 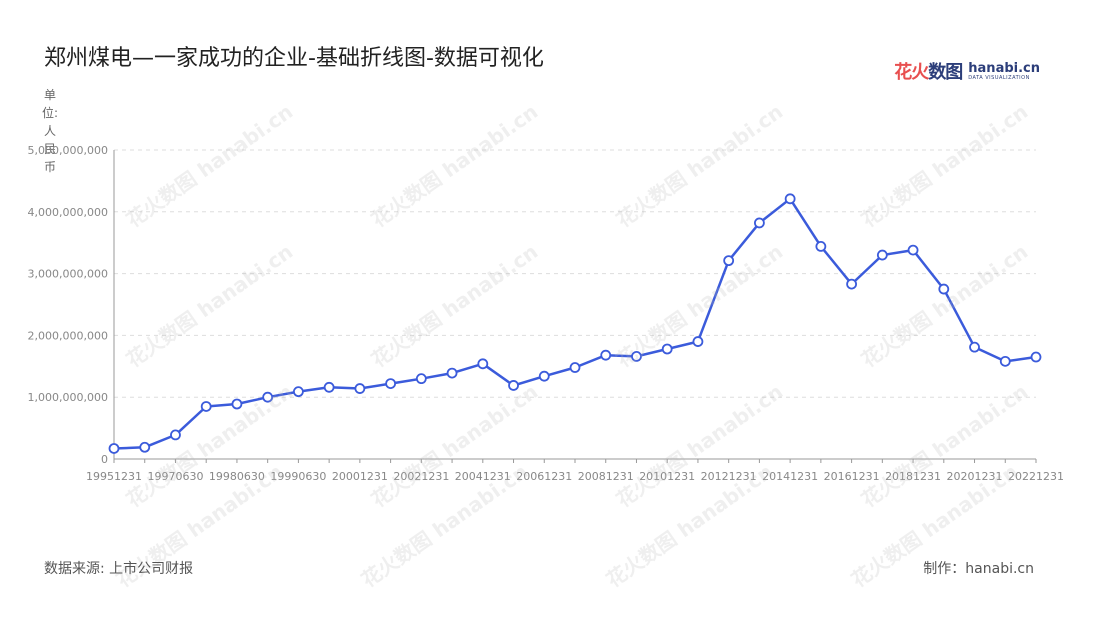 What do you see at coordinates (175, 476) in the screenshot?
I see `x-tick-label: 19970630` at bounding box center [175, 476].